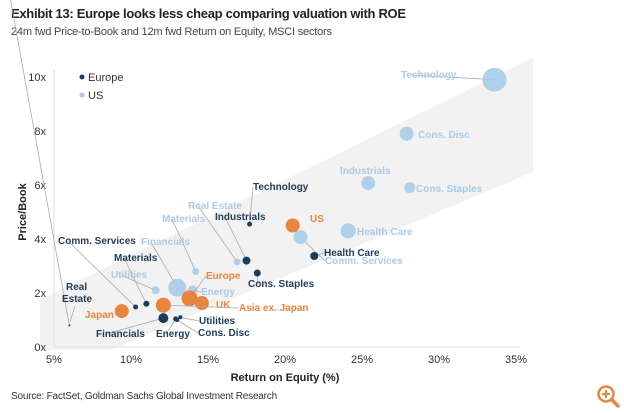  What do you see at coordinates (23, 211) in the screenshot?
I see `y-axis-title: Price/Book` at bounding box center [23, 211].